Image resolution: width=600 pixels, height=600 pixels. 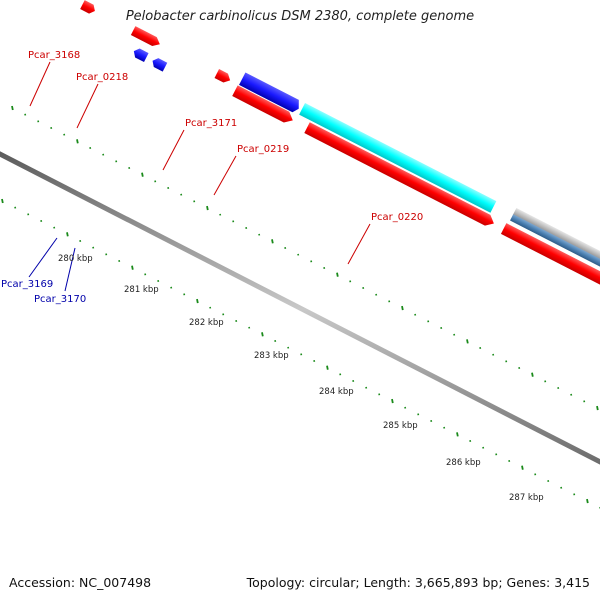 What do you see at coordinates (251, 170) in the screenshot?
I see `gene-label-pcar_0219: Pcar_0219` at bounding box center [251, 170].